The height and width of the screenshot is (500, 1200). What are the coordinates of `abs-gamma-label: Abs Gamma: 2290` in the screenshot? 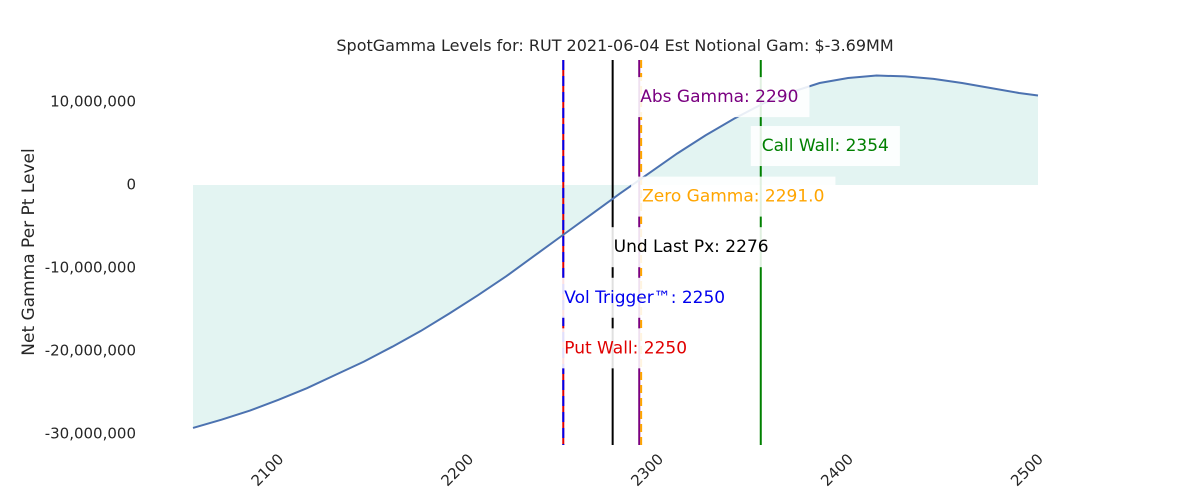 It's located at (719, 97).